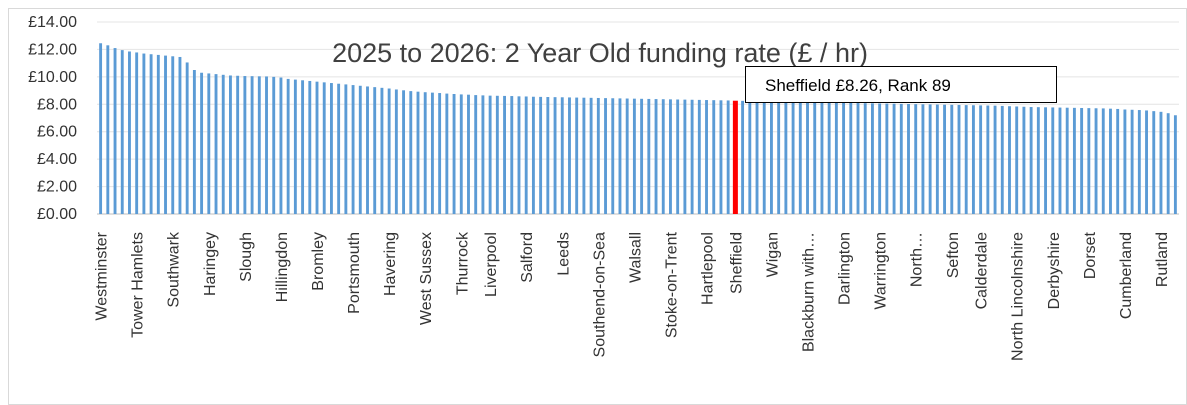  What do you see at coordinates (527, 257) in the screenshot?
I see `x-tick-label: Salford` at bounding box center [527, 257].